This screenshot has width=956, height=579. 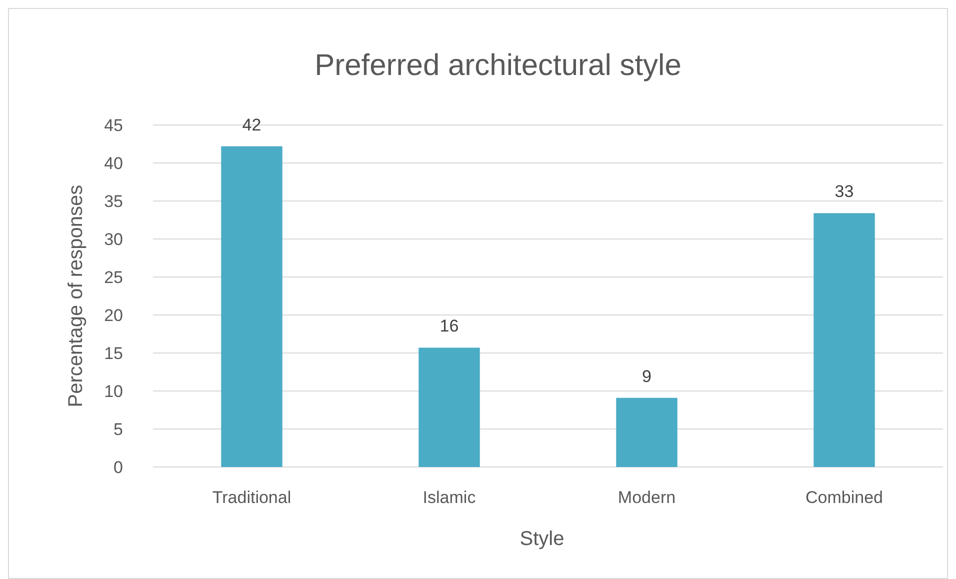 What do you see at coordinates (647, 376) in the screenshot?
I see `data-label: 9` at bounding box center [647, 376].